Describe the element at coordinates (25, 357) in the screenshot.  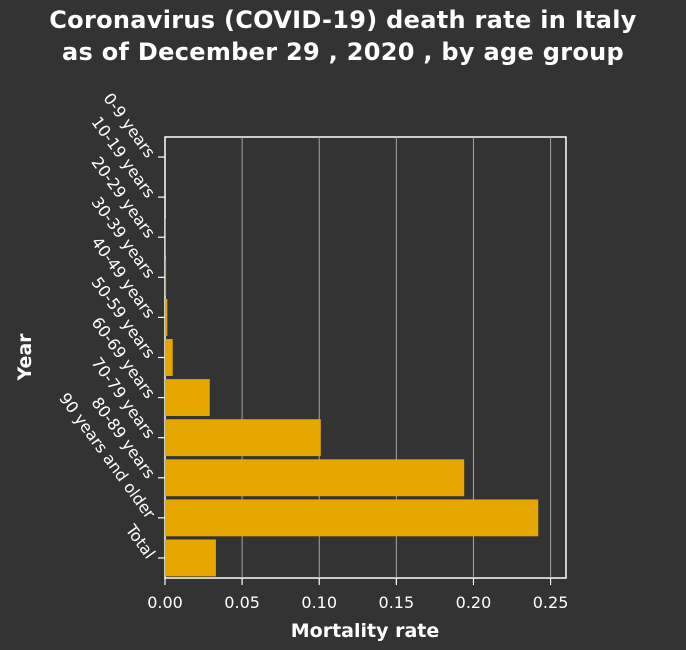
I see `y-axis-label: Year` at that location.